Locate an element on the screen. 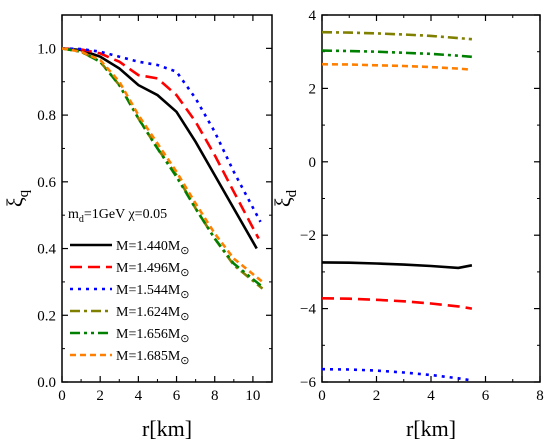 The image size is (550, 442). series-line-M2 is located at coordinates (397, 303).